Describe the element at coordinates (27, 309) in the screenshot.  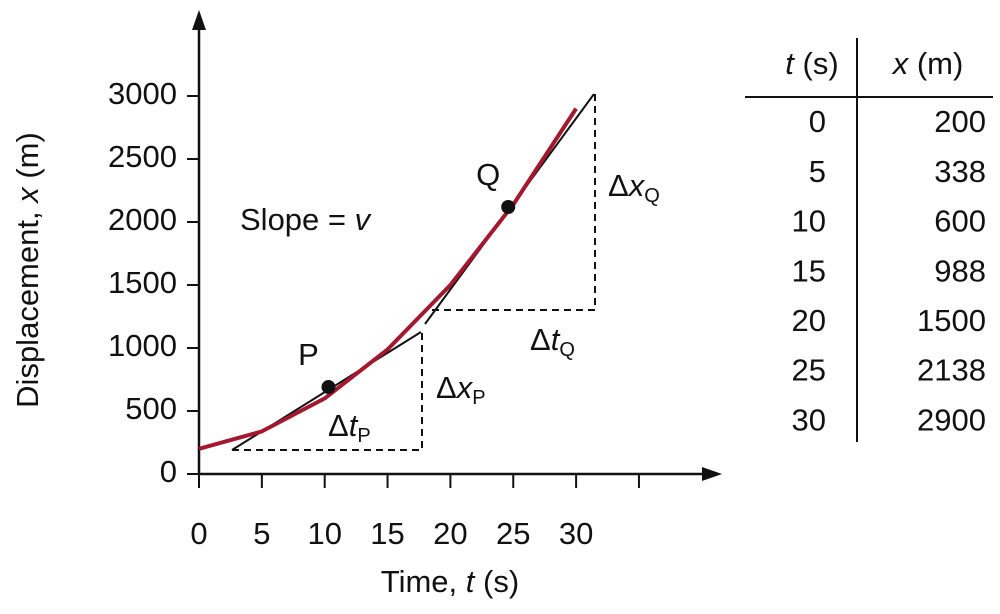
I see `y-label-text: Displacement,` at that location.